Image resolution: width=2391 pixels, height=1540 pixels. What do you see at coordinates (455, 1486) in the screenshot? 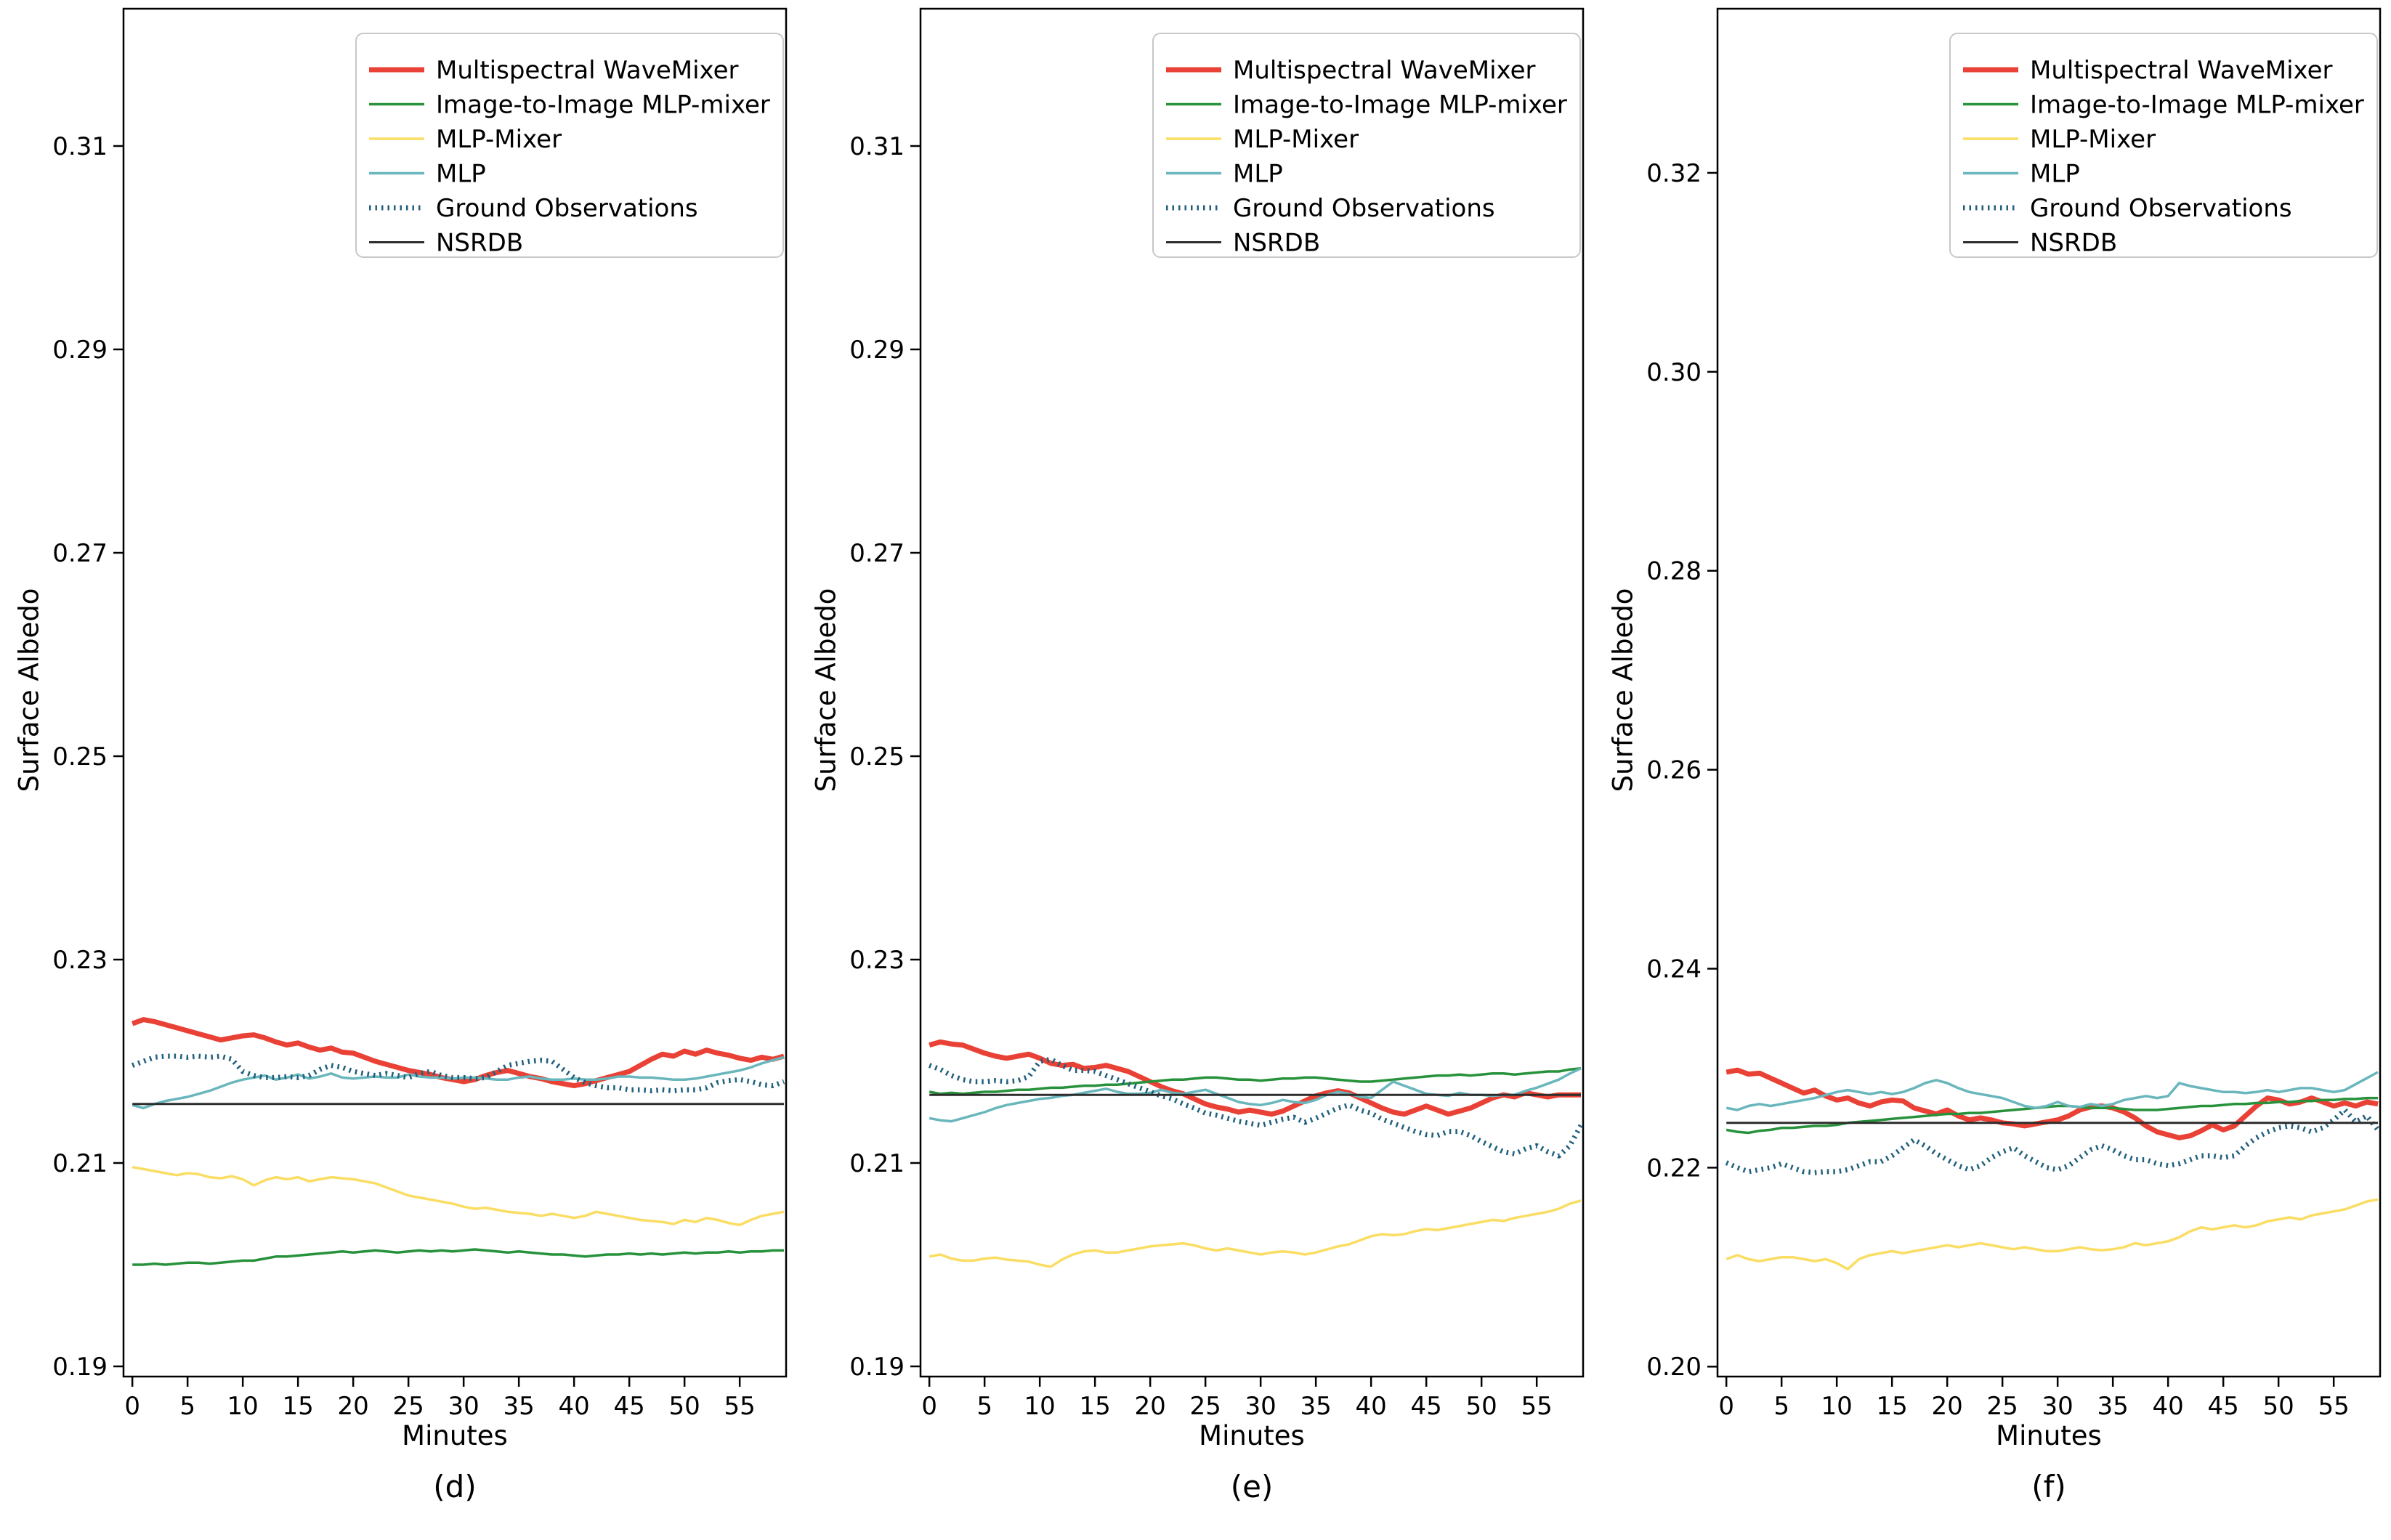
I see `panel-caption: (d)` at bounding box center [455, 1486].